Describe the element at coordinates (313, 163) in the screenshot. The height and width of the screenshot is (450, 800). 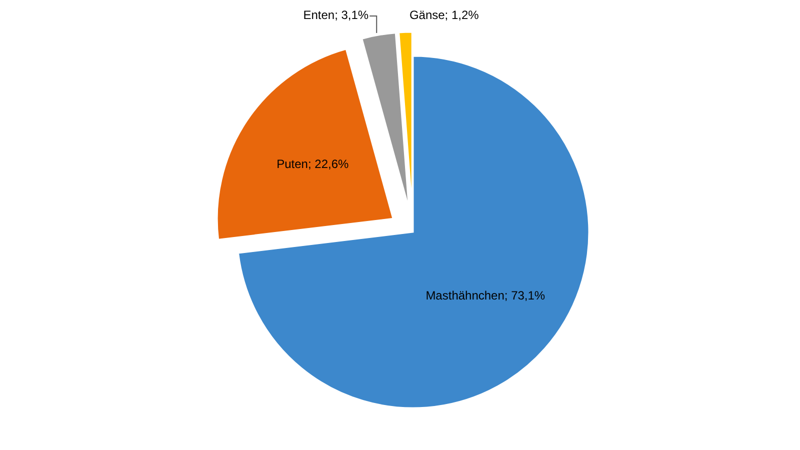
I see `slice-label: Puten; 22,6%` at that location.